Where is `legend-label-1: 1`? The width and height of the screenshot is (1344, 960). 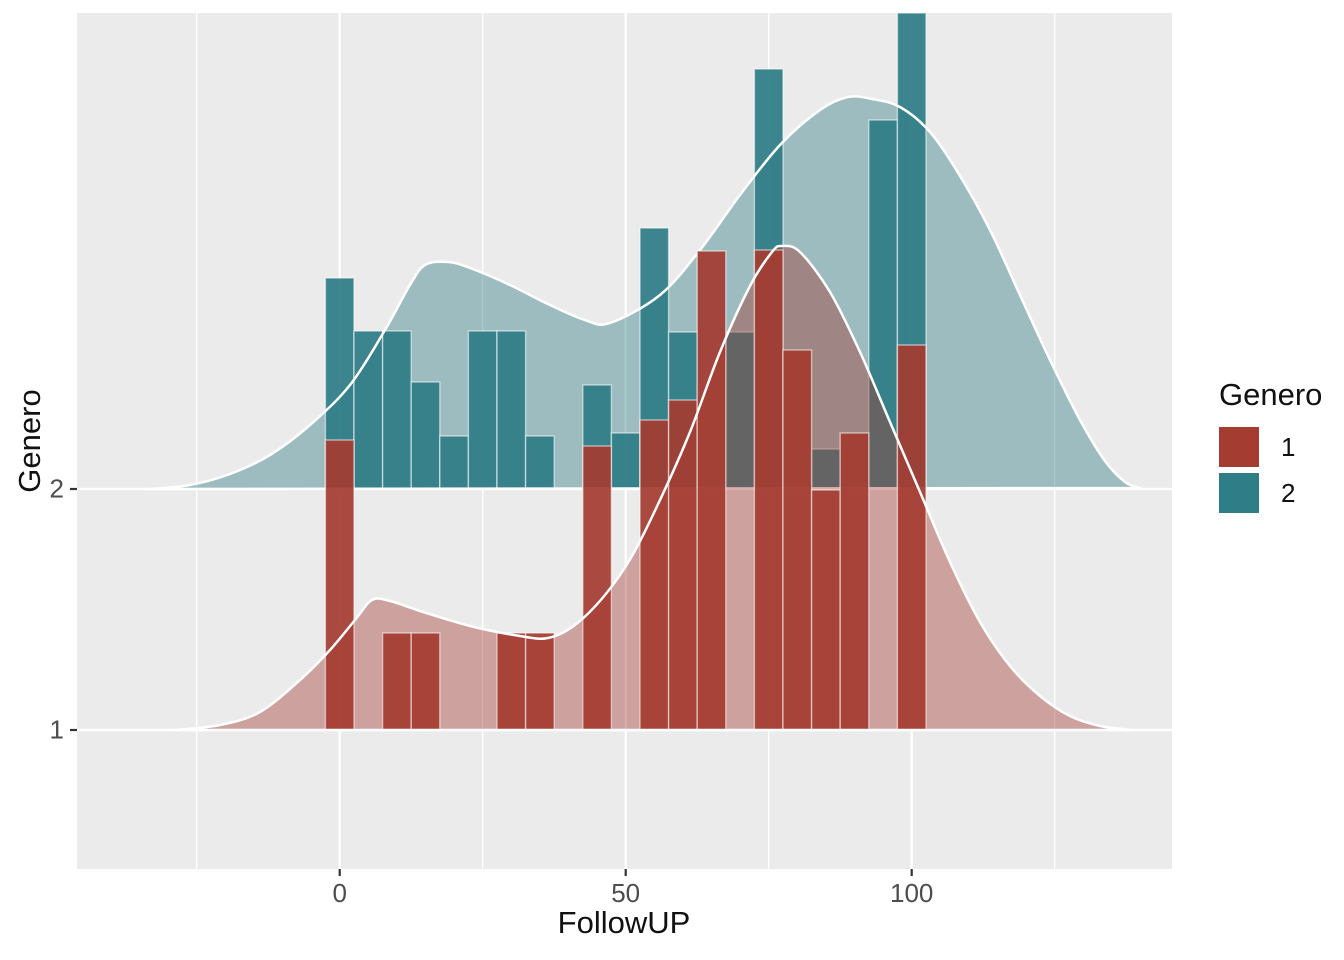 legend-label-1: 1 is located at coordinates (1288, 446).